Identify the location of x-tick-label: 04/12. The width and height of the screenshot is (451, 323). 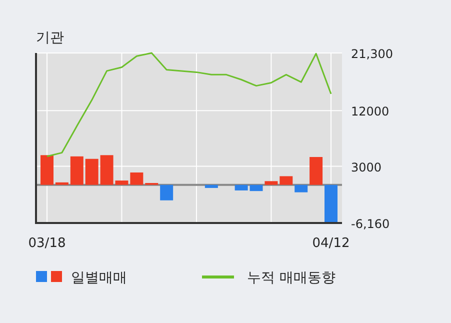
(331, 243).